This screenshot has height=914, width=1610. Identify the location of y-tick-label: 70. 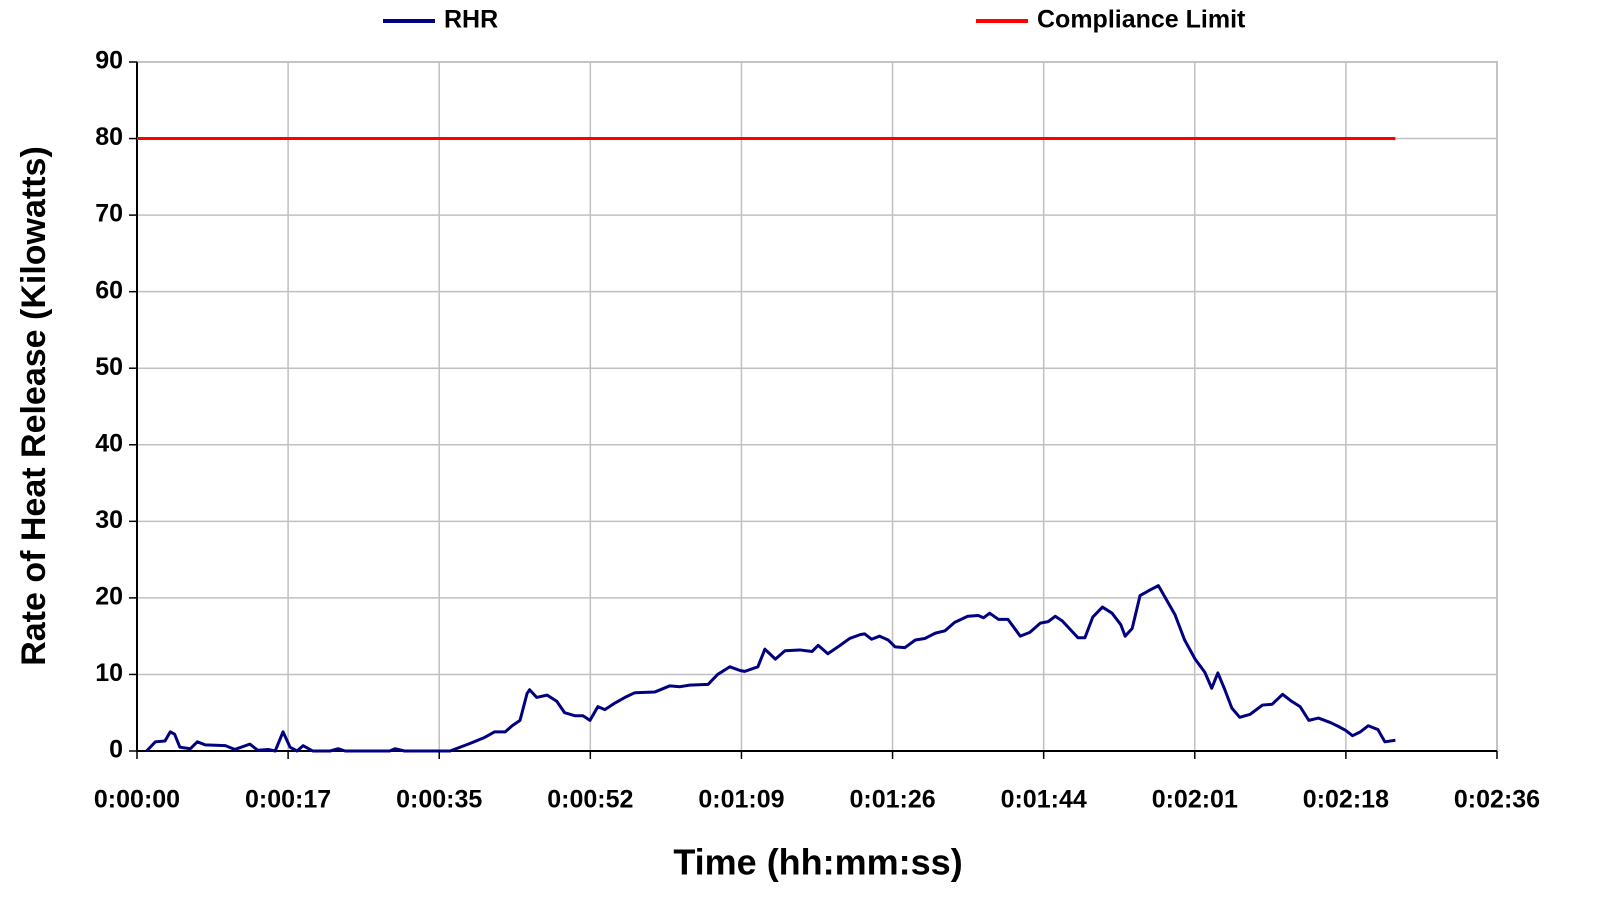
(109, 214).